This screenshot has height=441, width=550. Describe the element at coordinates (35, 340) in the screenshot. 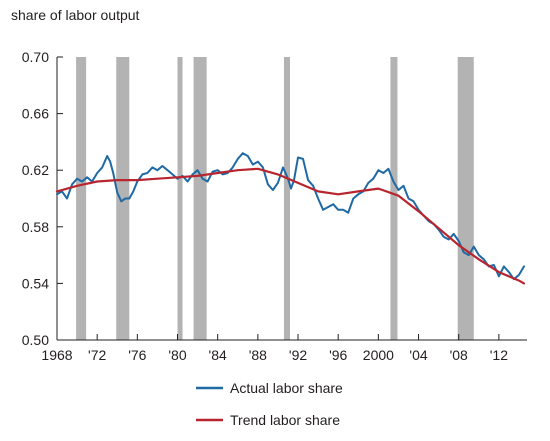

I see `y-tick-label: 0.50` at that location.